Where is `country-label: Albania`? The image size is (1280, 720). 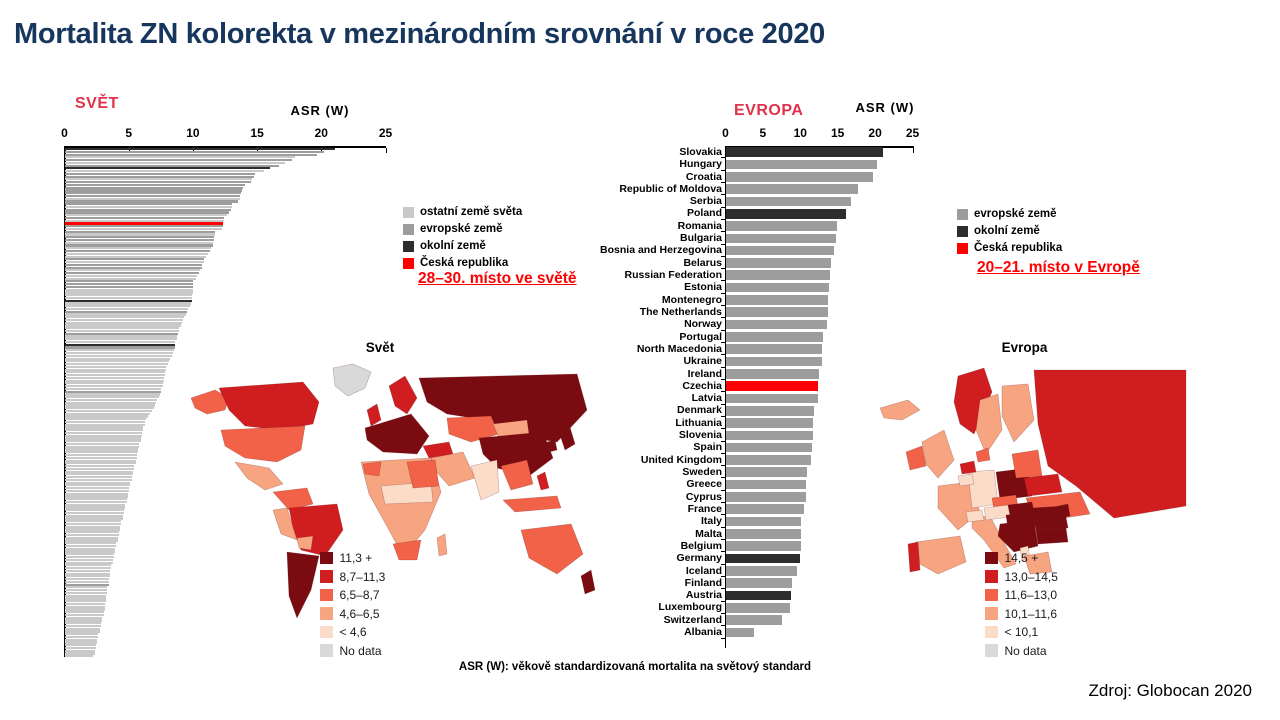 country-label: Albania is located at coordinates (703, 632).